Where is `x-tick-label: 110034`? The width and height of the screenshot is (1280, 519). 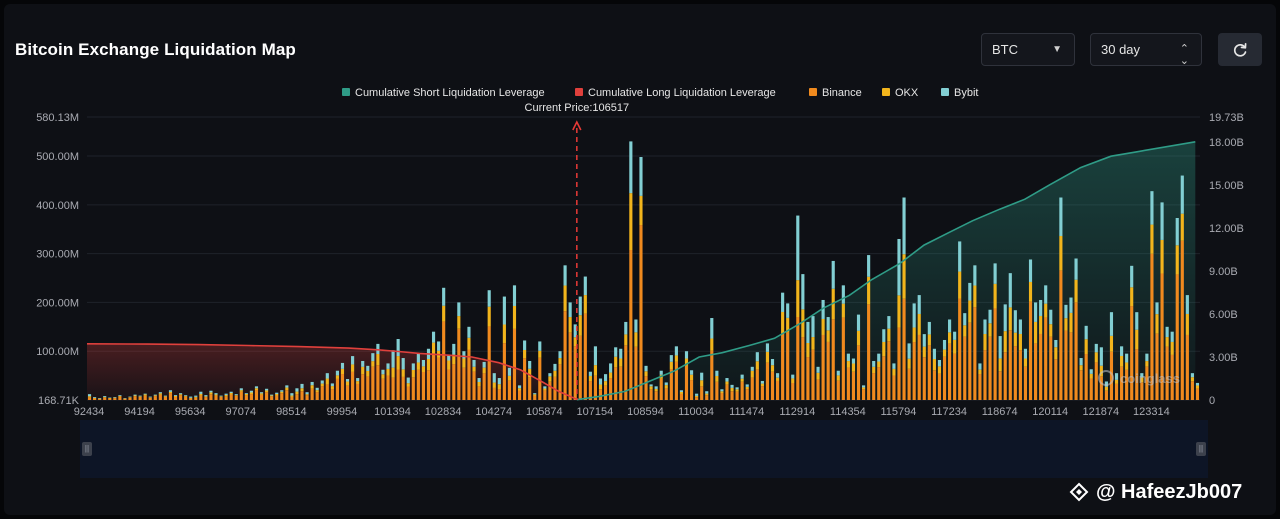 x-tick-label: 110034 is located at coordinates (696, 412).